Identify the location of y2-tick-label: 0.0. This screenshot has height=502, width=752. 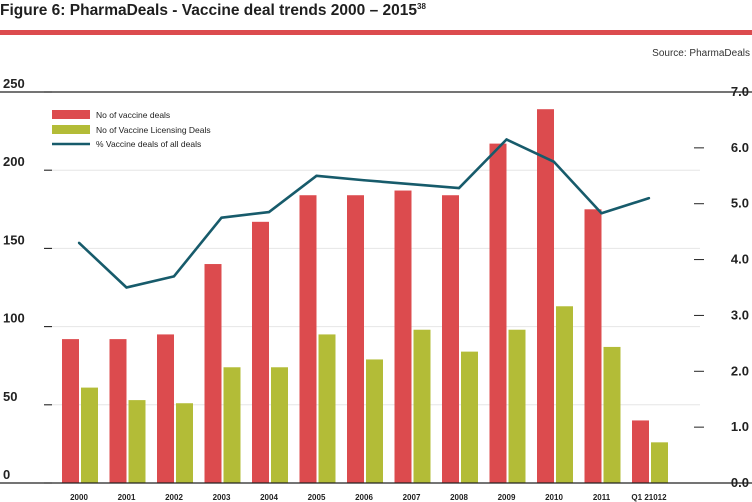
(740, 482).